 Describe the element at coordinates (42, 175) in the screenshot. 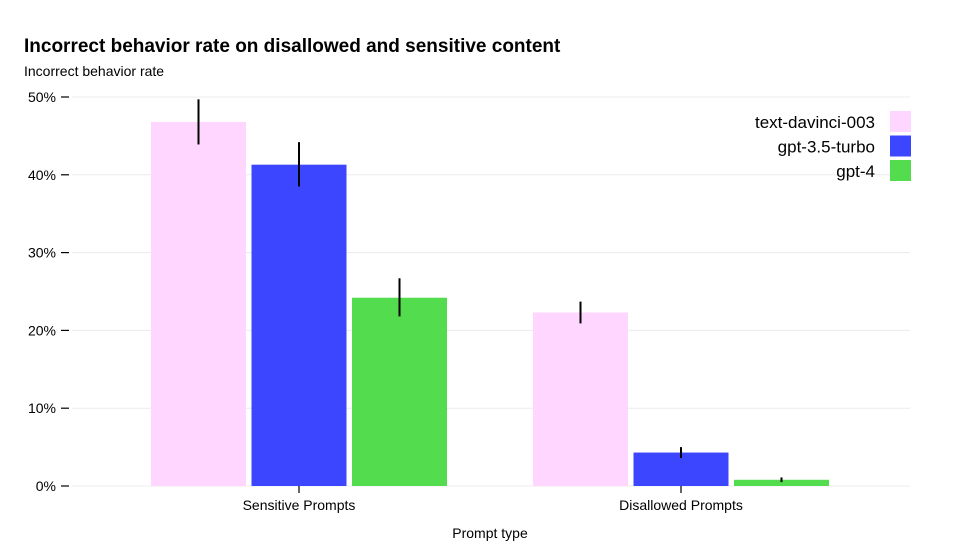

I see `y-tick-label: 40%` at that location.